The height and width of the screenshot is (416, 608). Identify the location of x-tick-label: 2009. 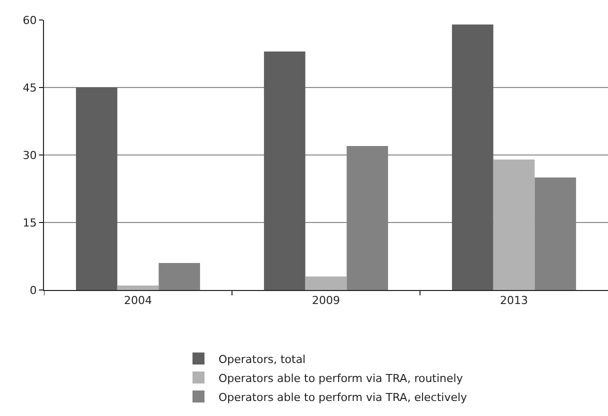
(326, 301).